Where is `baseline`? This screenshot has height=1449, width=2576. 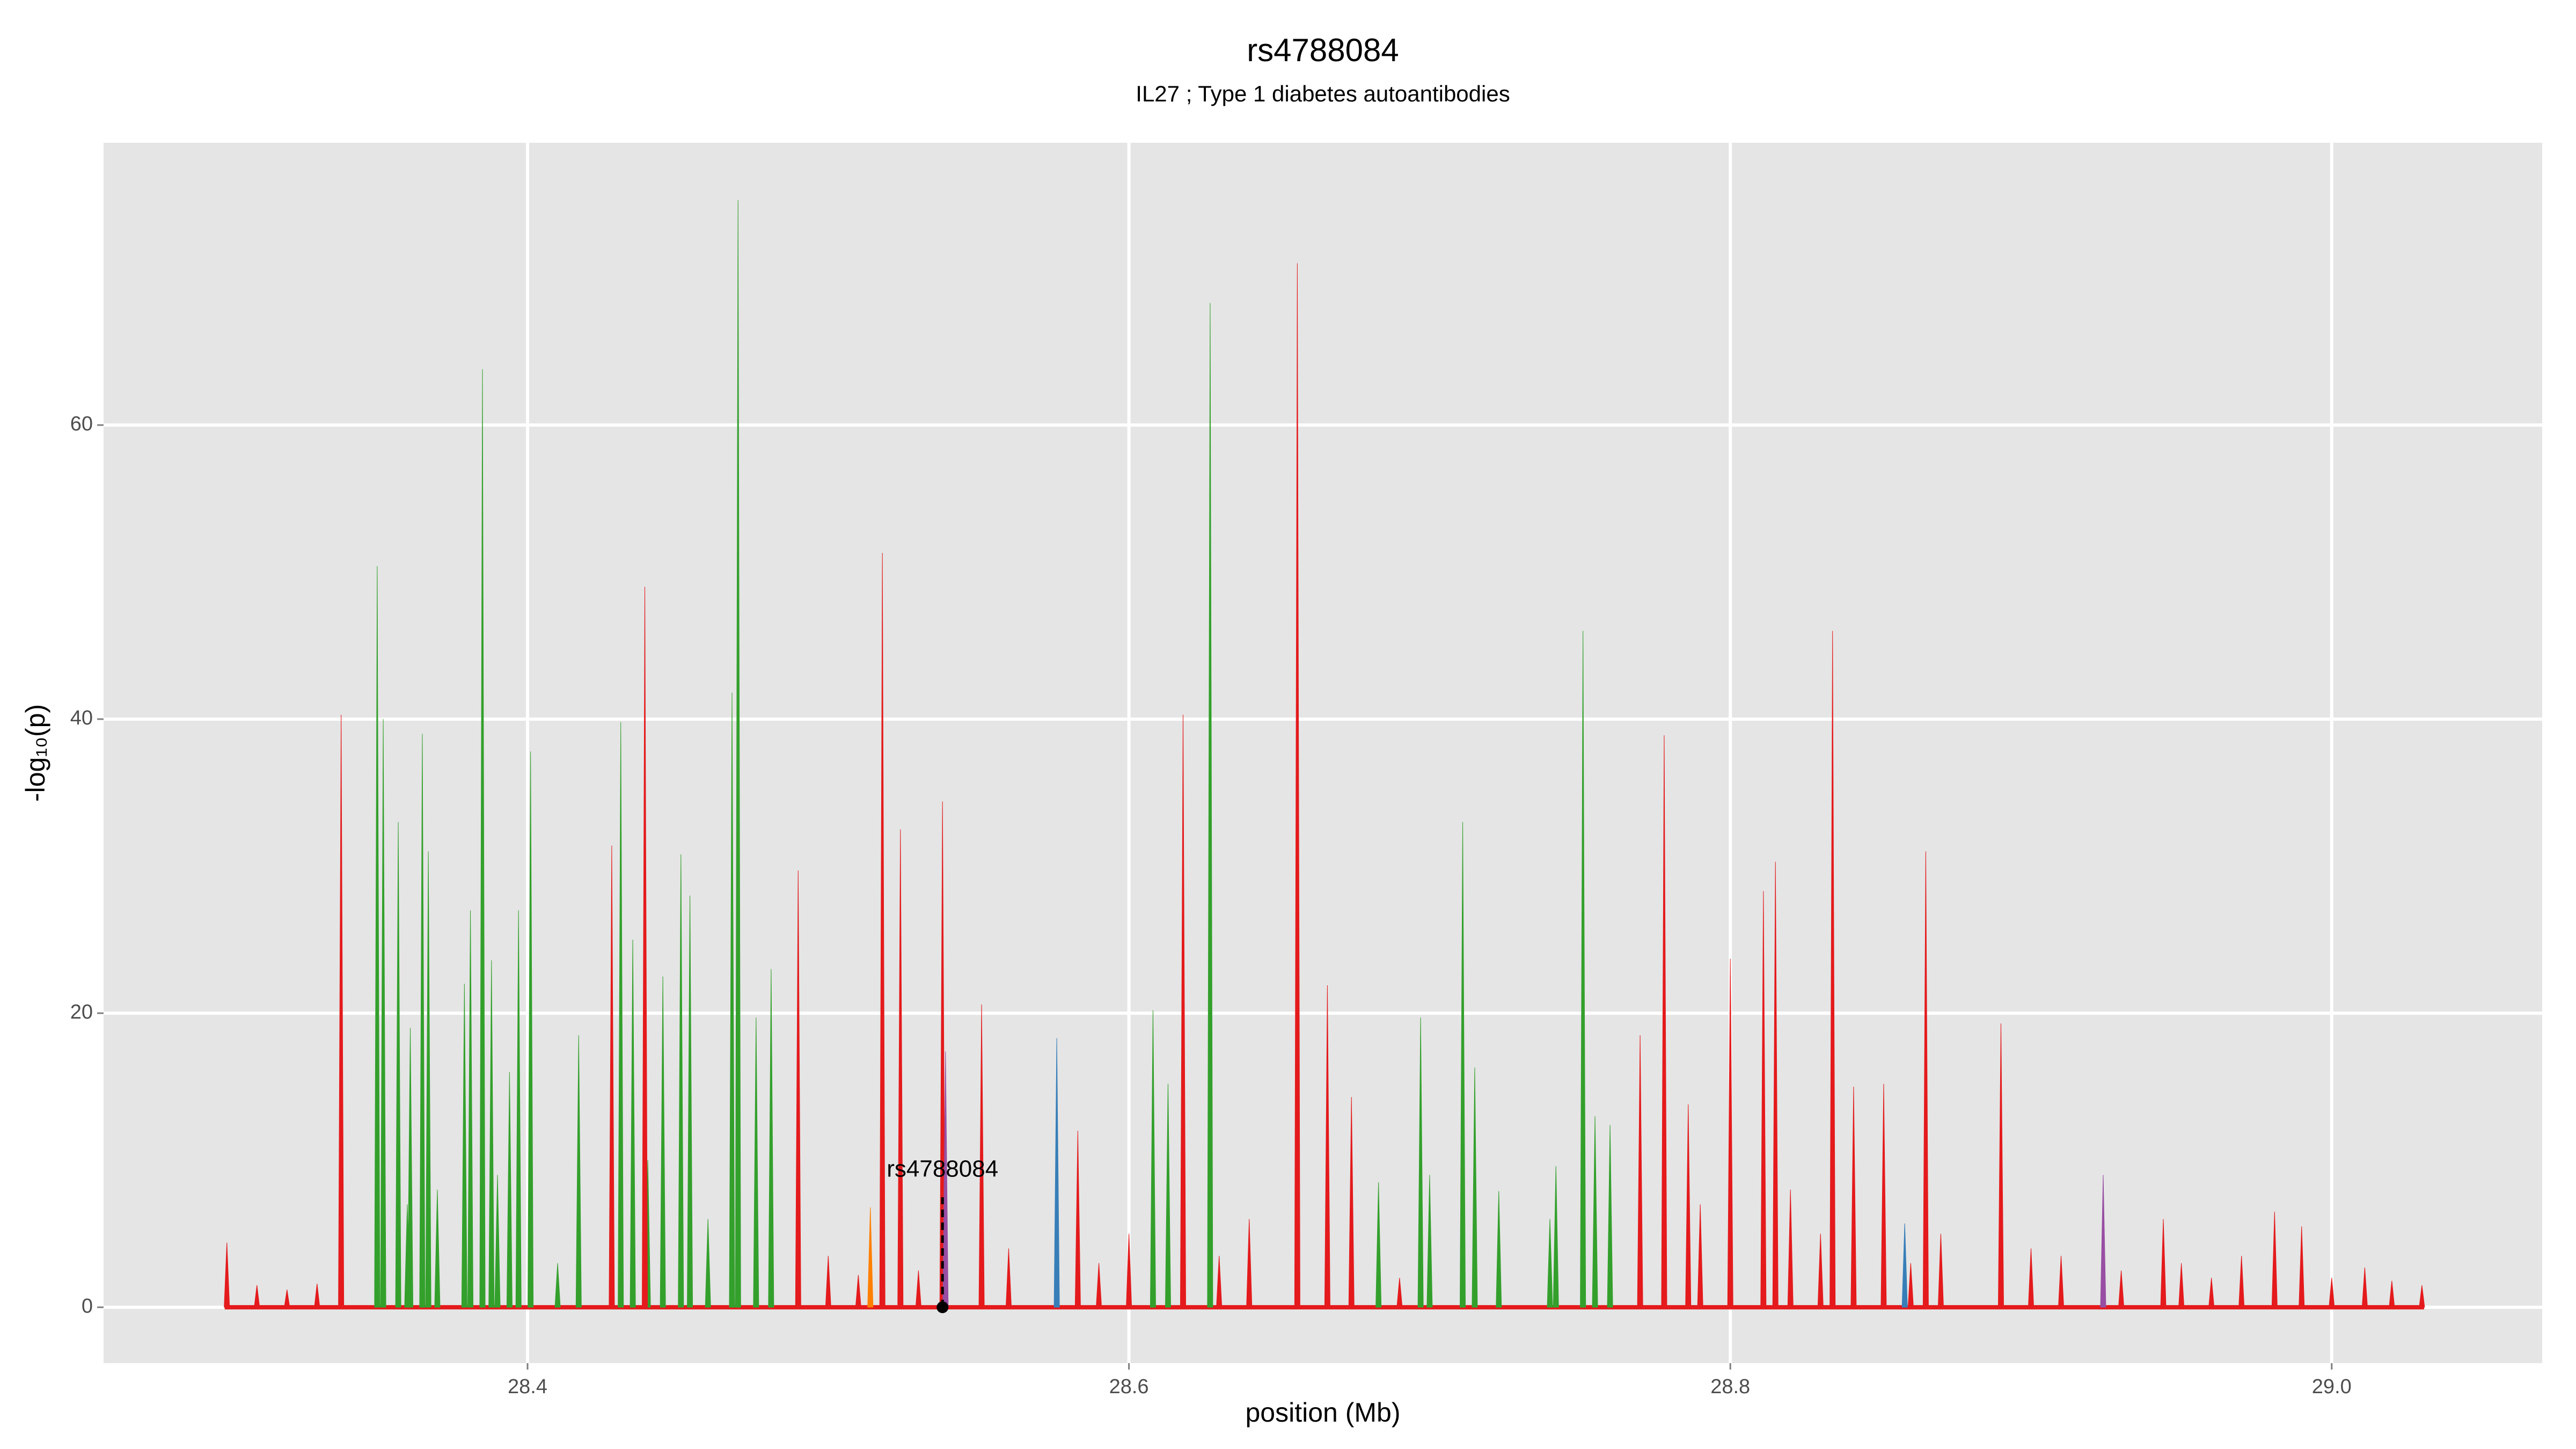
baseline is located at coordinates (1324, 1307).